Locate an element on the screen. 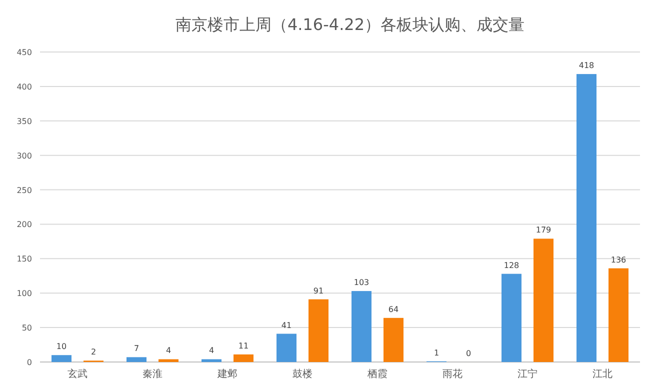 This screenshot has width=662, height=390. y-tick-label: 150 is located at coordinates (24, 259).